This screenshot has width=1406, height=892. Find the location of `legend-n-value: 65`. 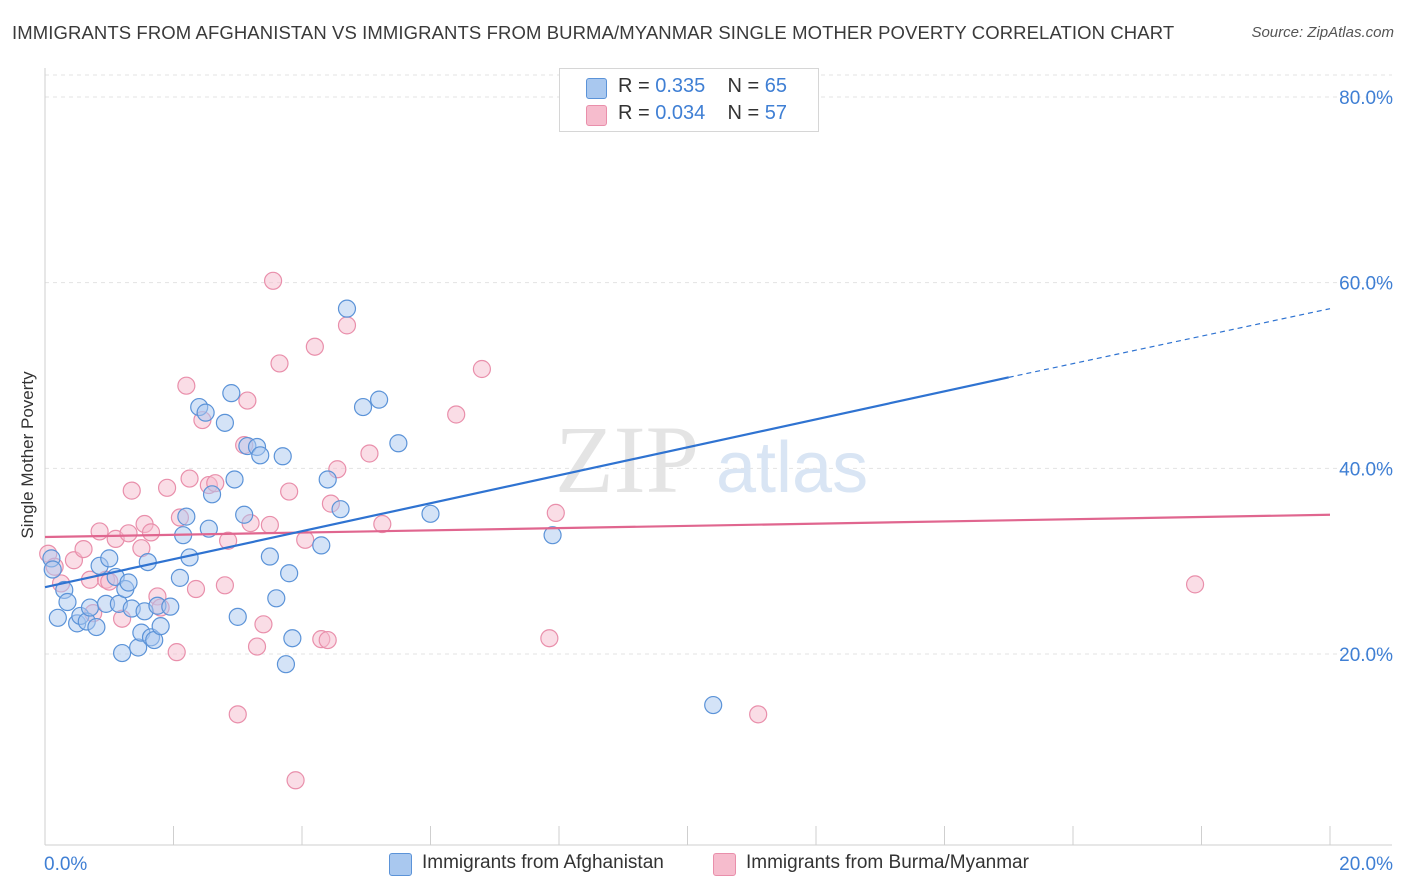

legend-n-value: 65 is located at coordinates (776, 86).